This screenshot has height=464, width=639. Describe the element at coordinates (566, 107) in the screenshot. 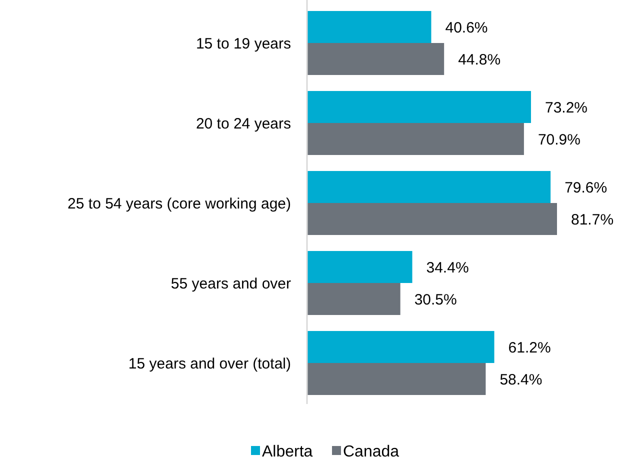

I see `data-label: 73.2%` at that location.